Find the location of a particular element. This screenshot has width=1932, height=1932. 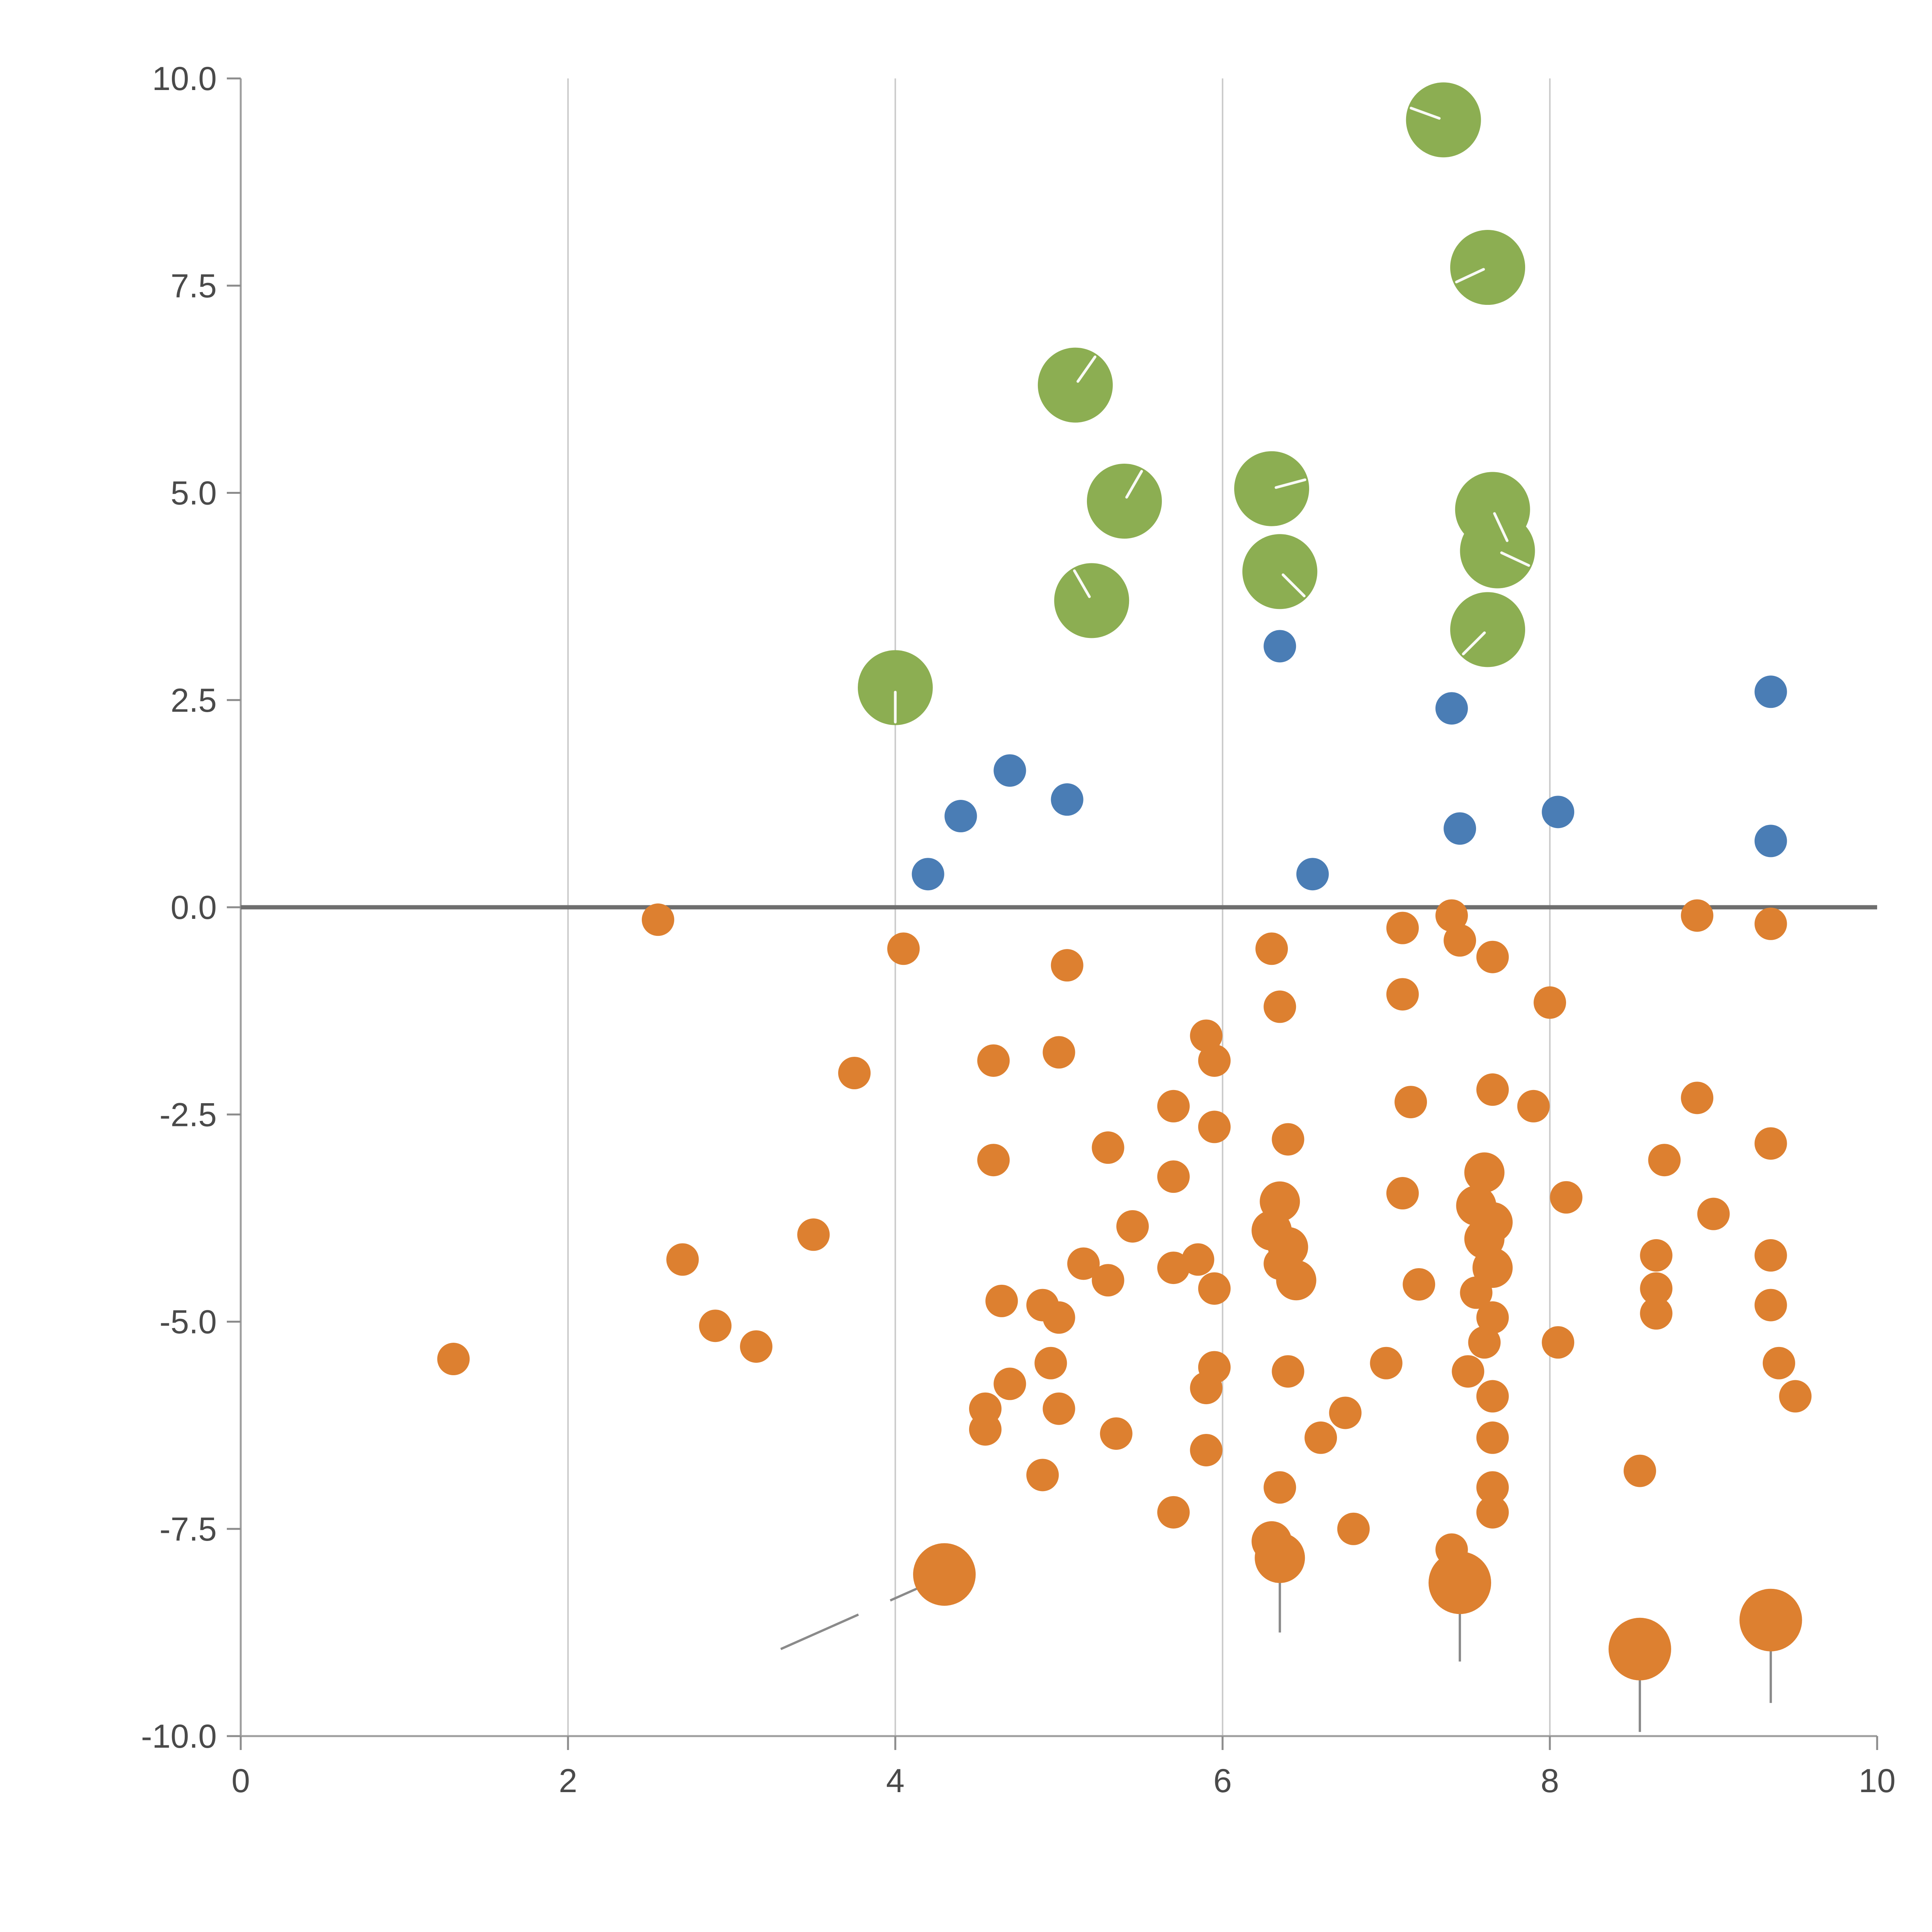

y-tick-label: 7.5 is located at coordinates (193, 285).